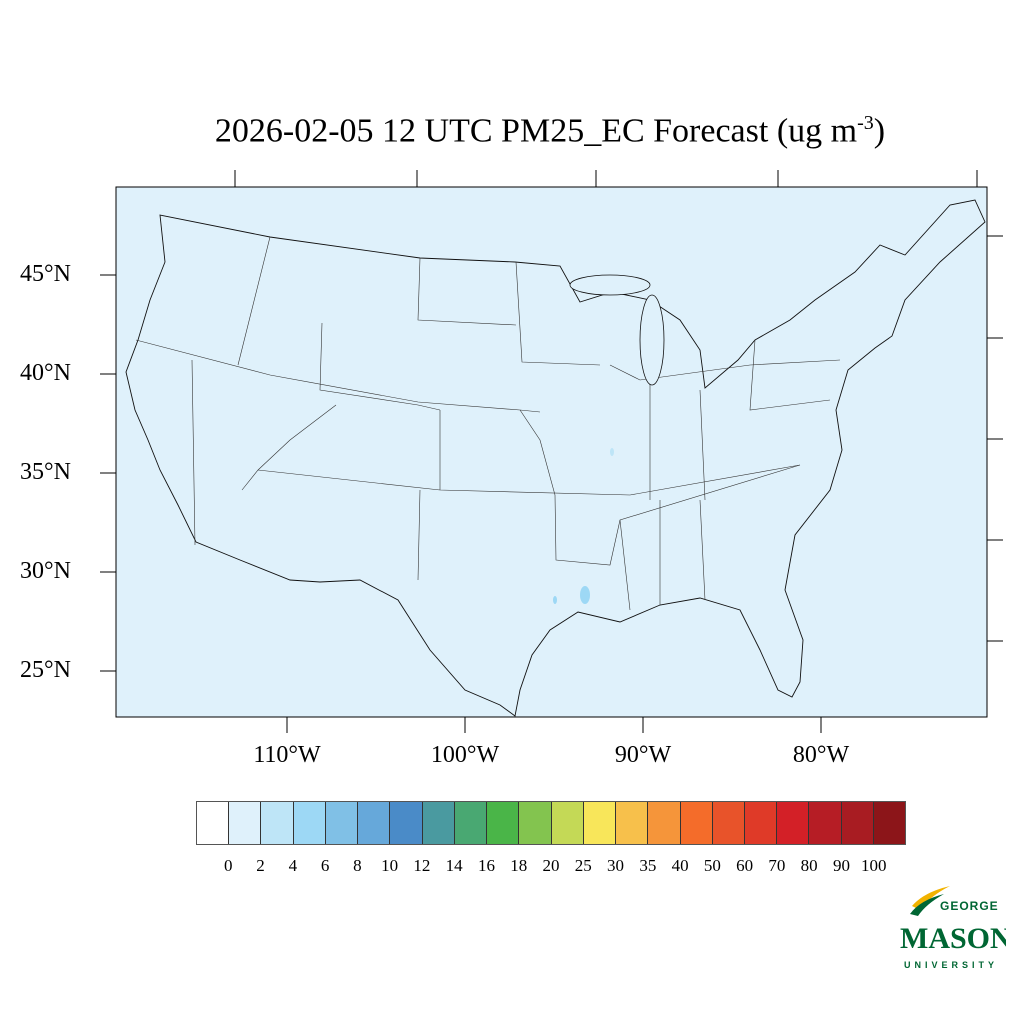 Image resolution: width=1024 pixels, height=1024 pixels. Describe the element at coordinates (45, 274) in the screenshot. I see `lat-label: 45°N` at that location.